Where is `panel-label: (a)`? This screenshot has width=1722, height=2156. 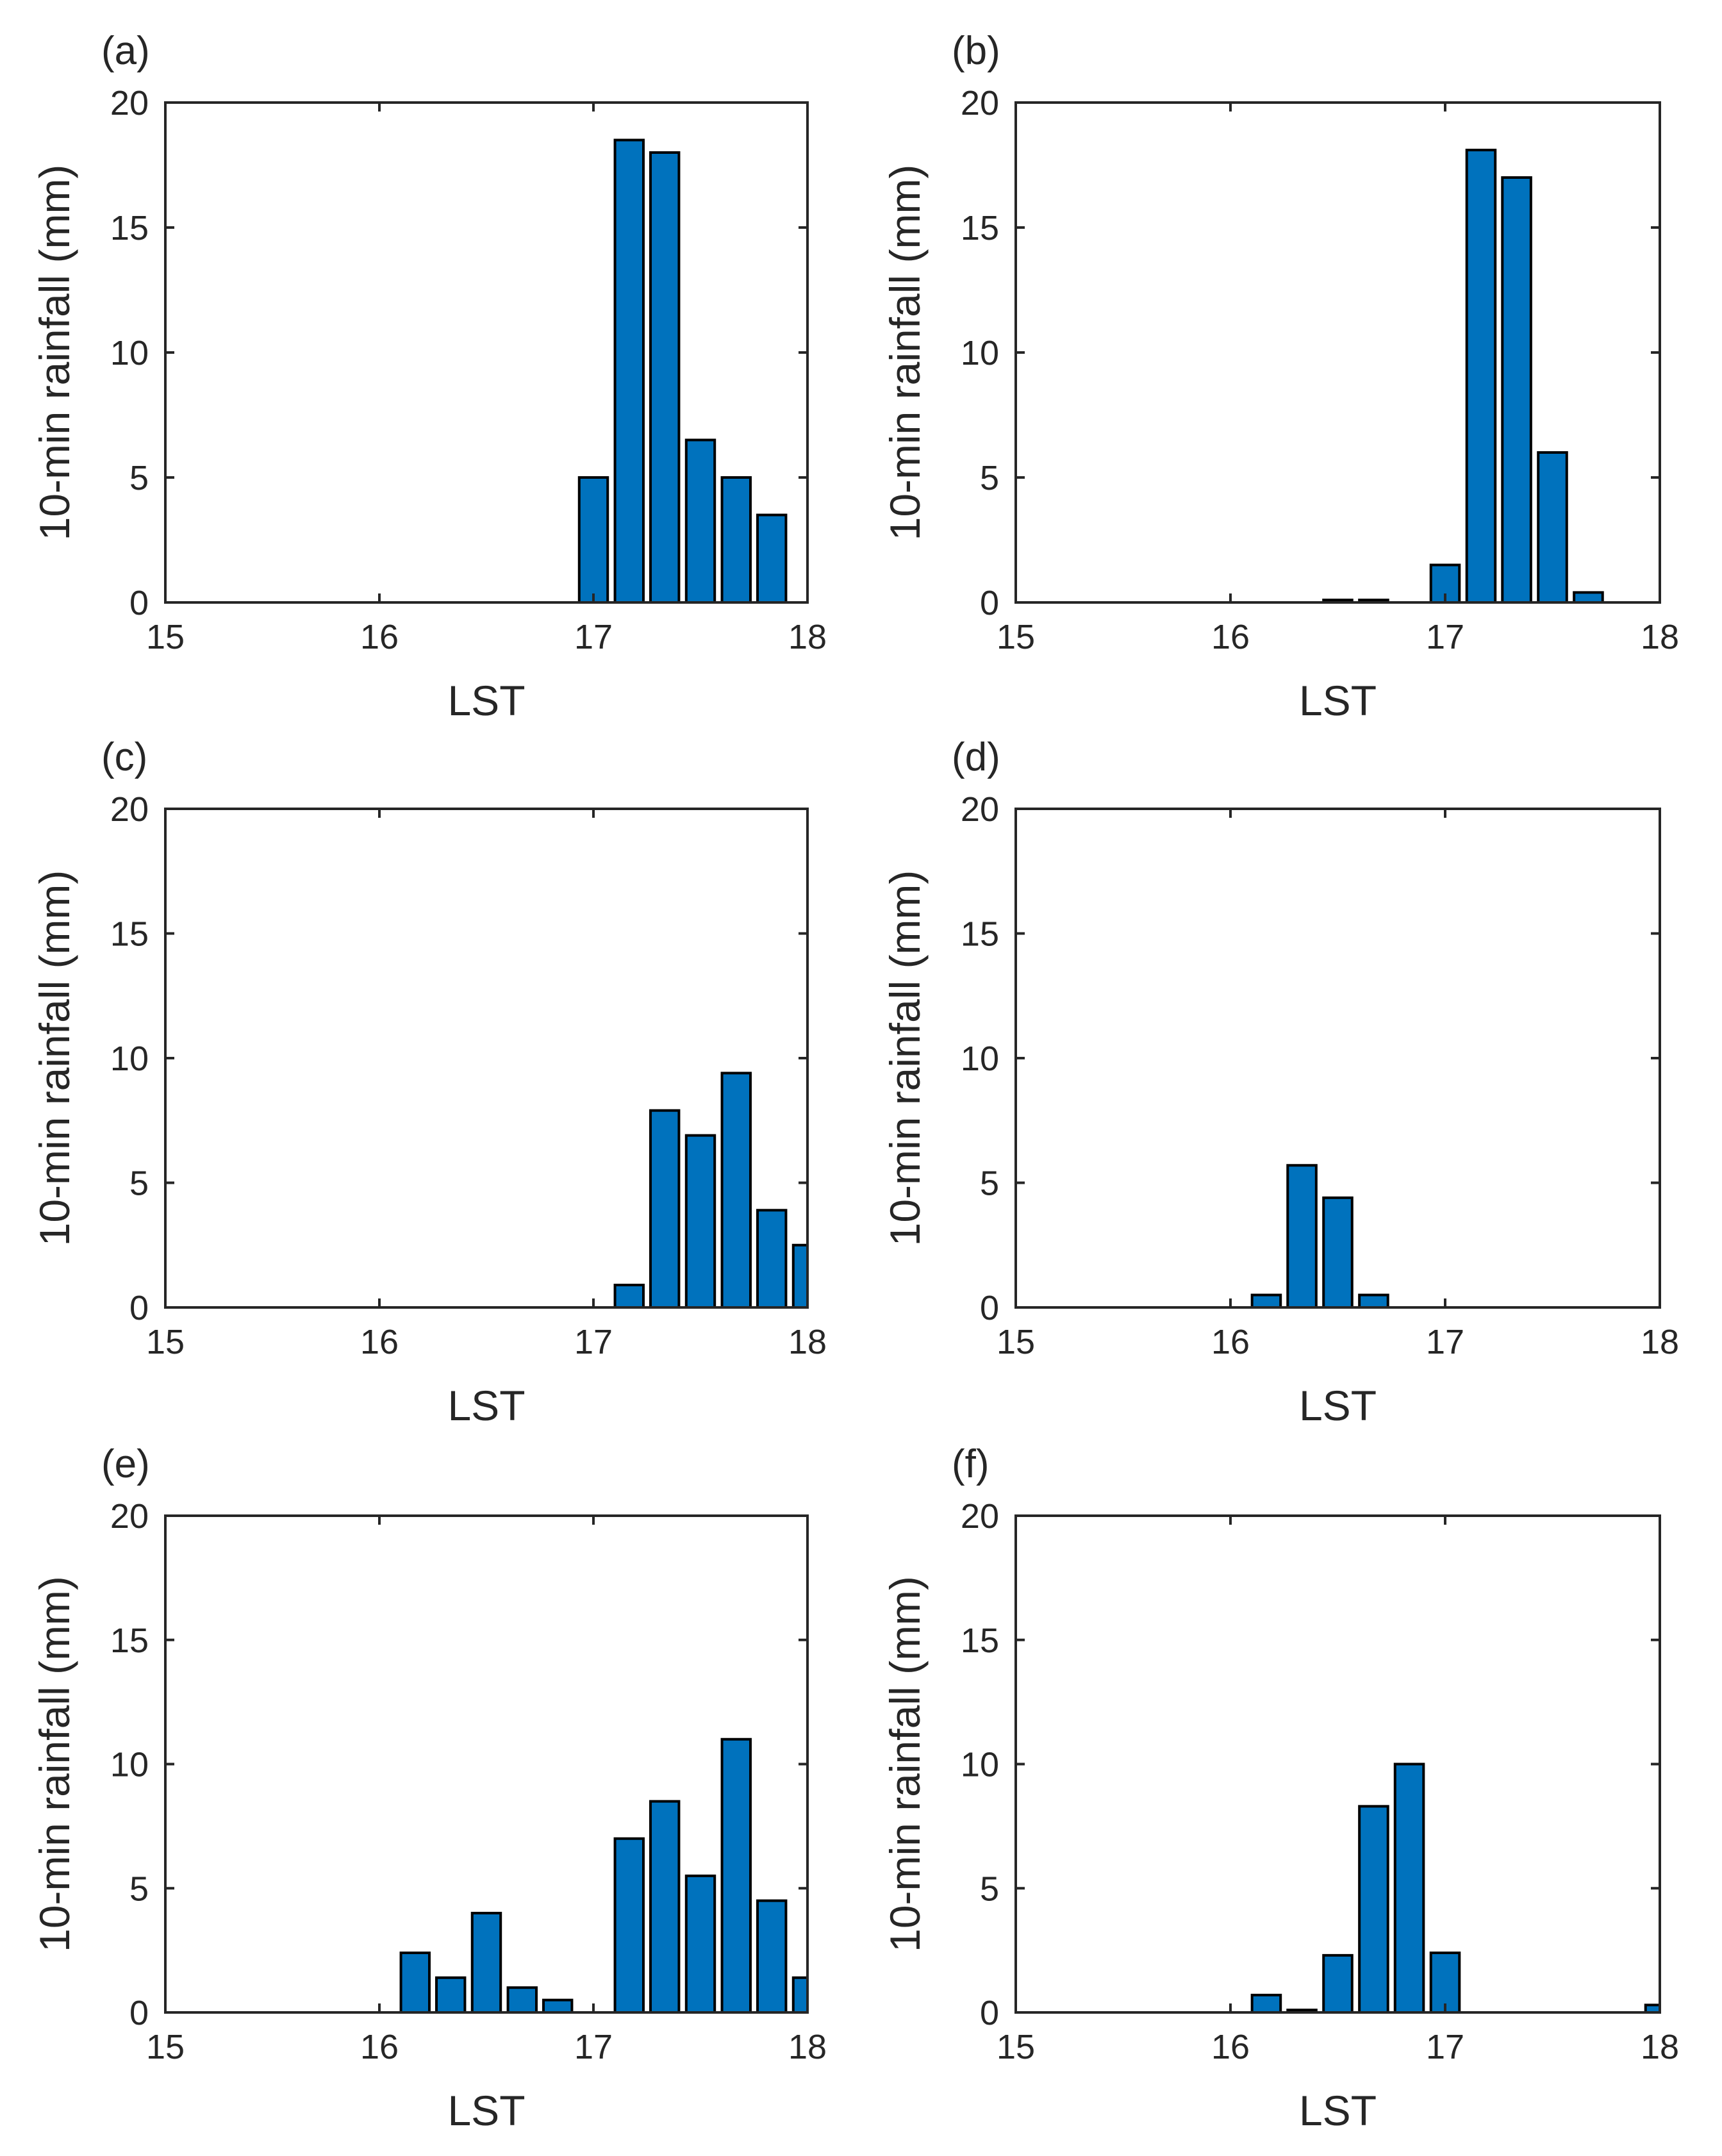
panel-label: (a) is located at coordinates (125, 51).